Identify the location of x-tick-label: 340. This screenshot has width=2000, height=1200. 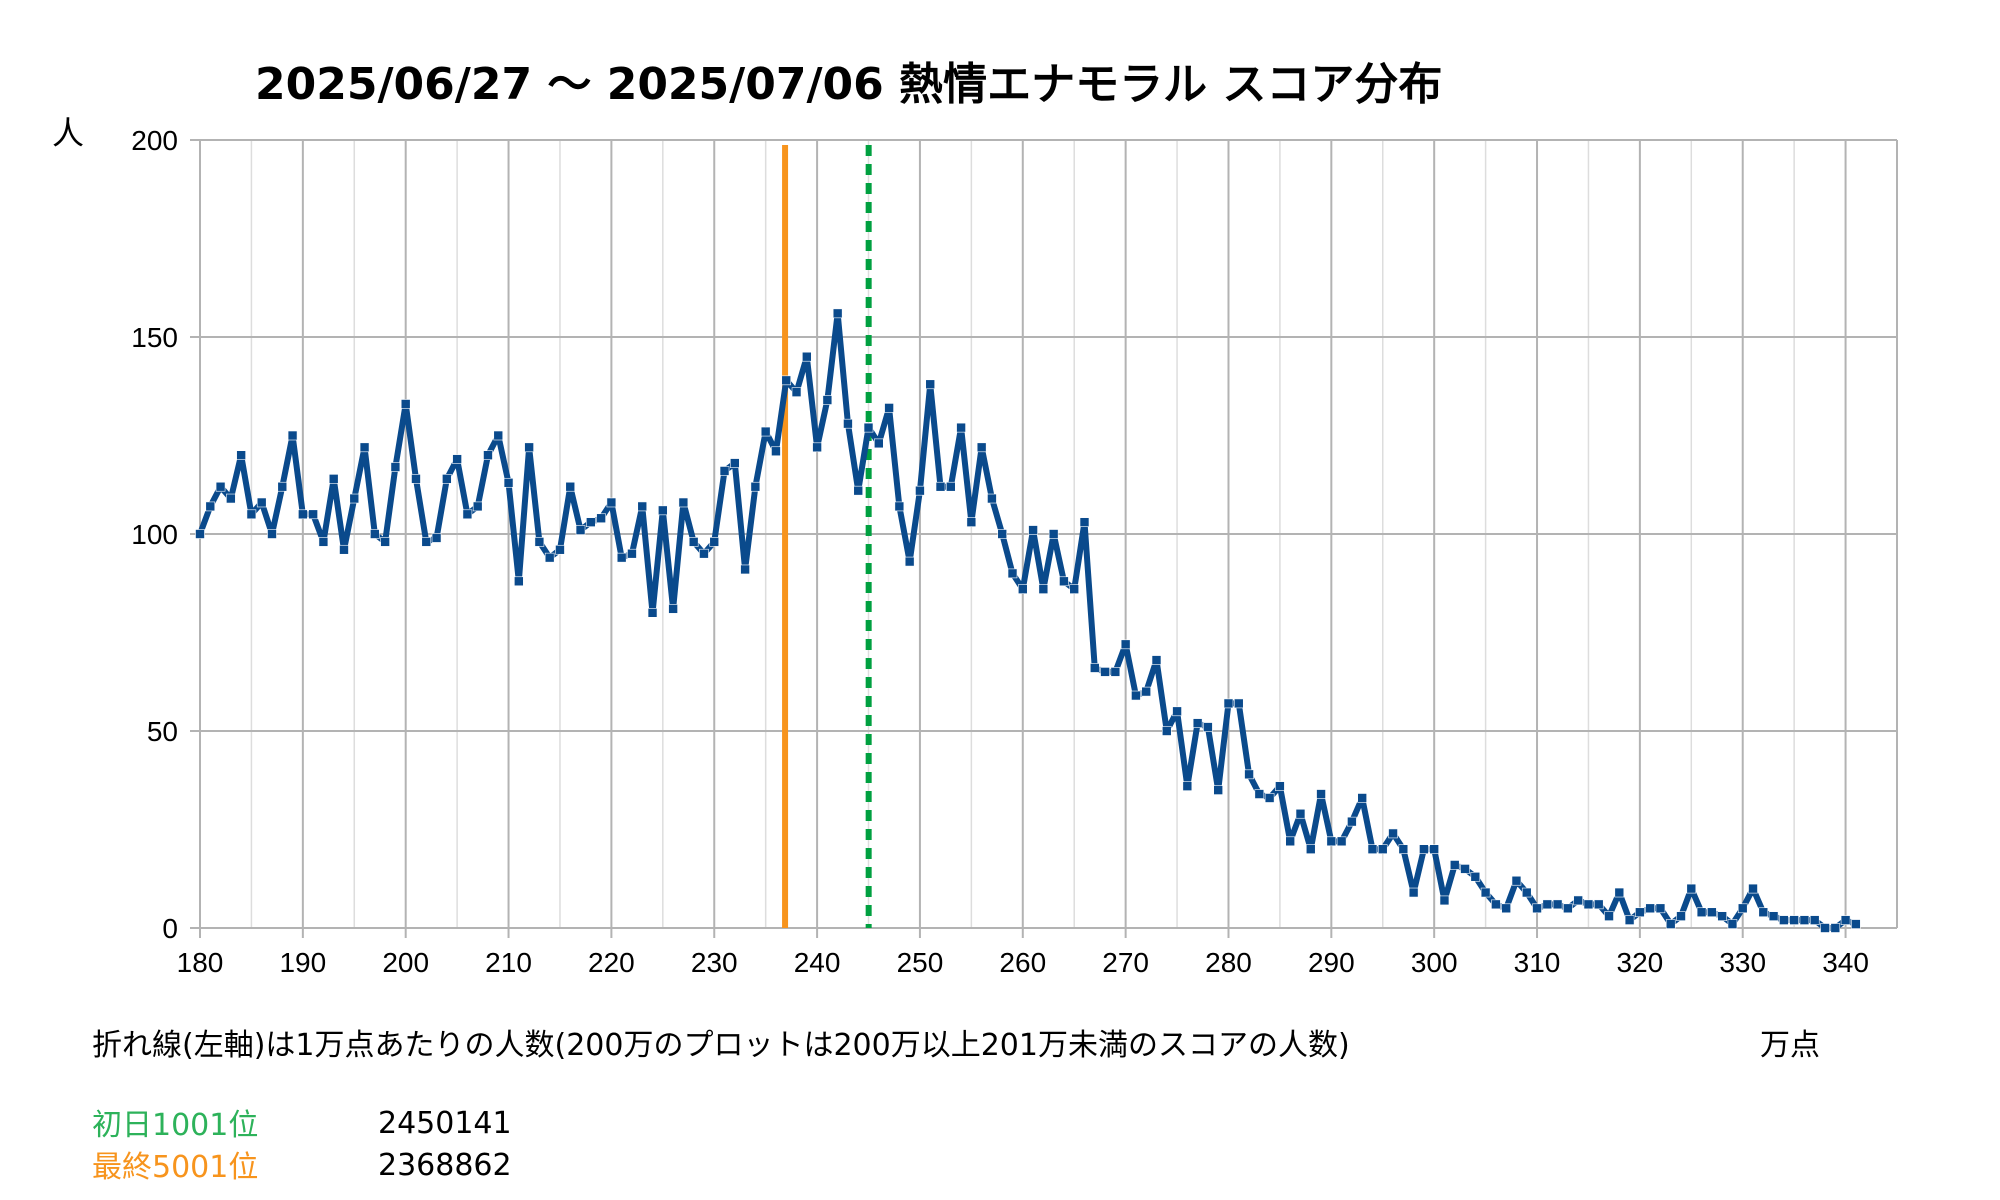
(1845, 962).